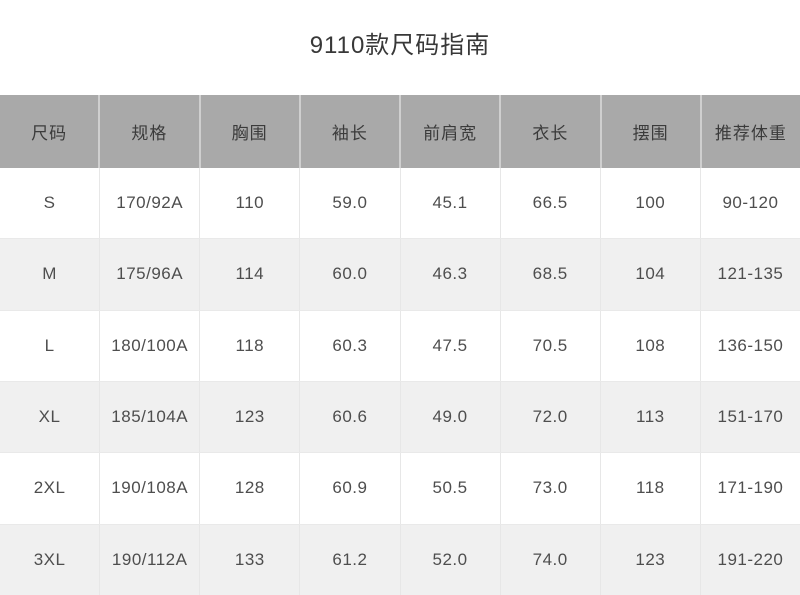 This screenshot has width=800, height=595. What do you see at coordinates (649, 274) in the screenshot?
I see `table-cell: 104` at bounding box center [649, 274].